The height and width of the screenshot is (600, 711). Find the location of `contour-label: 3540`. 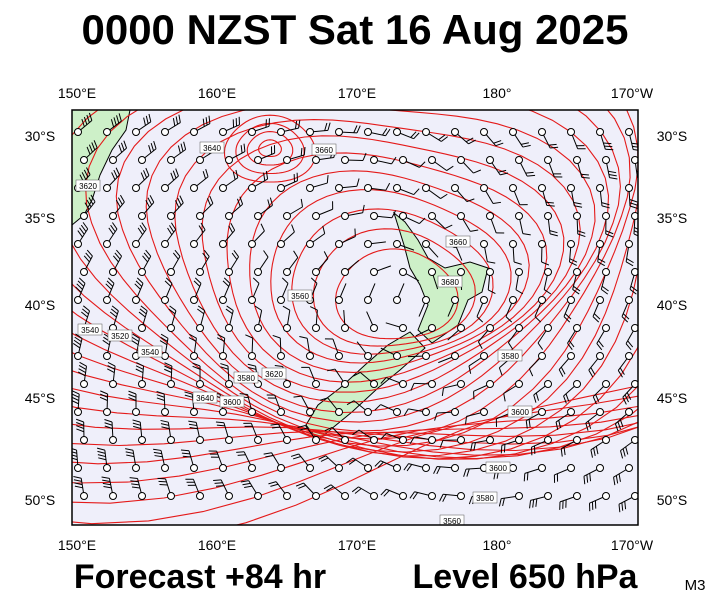

contour-label: 3540 is located at coordinates (150, 352).